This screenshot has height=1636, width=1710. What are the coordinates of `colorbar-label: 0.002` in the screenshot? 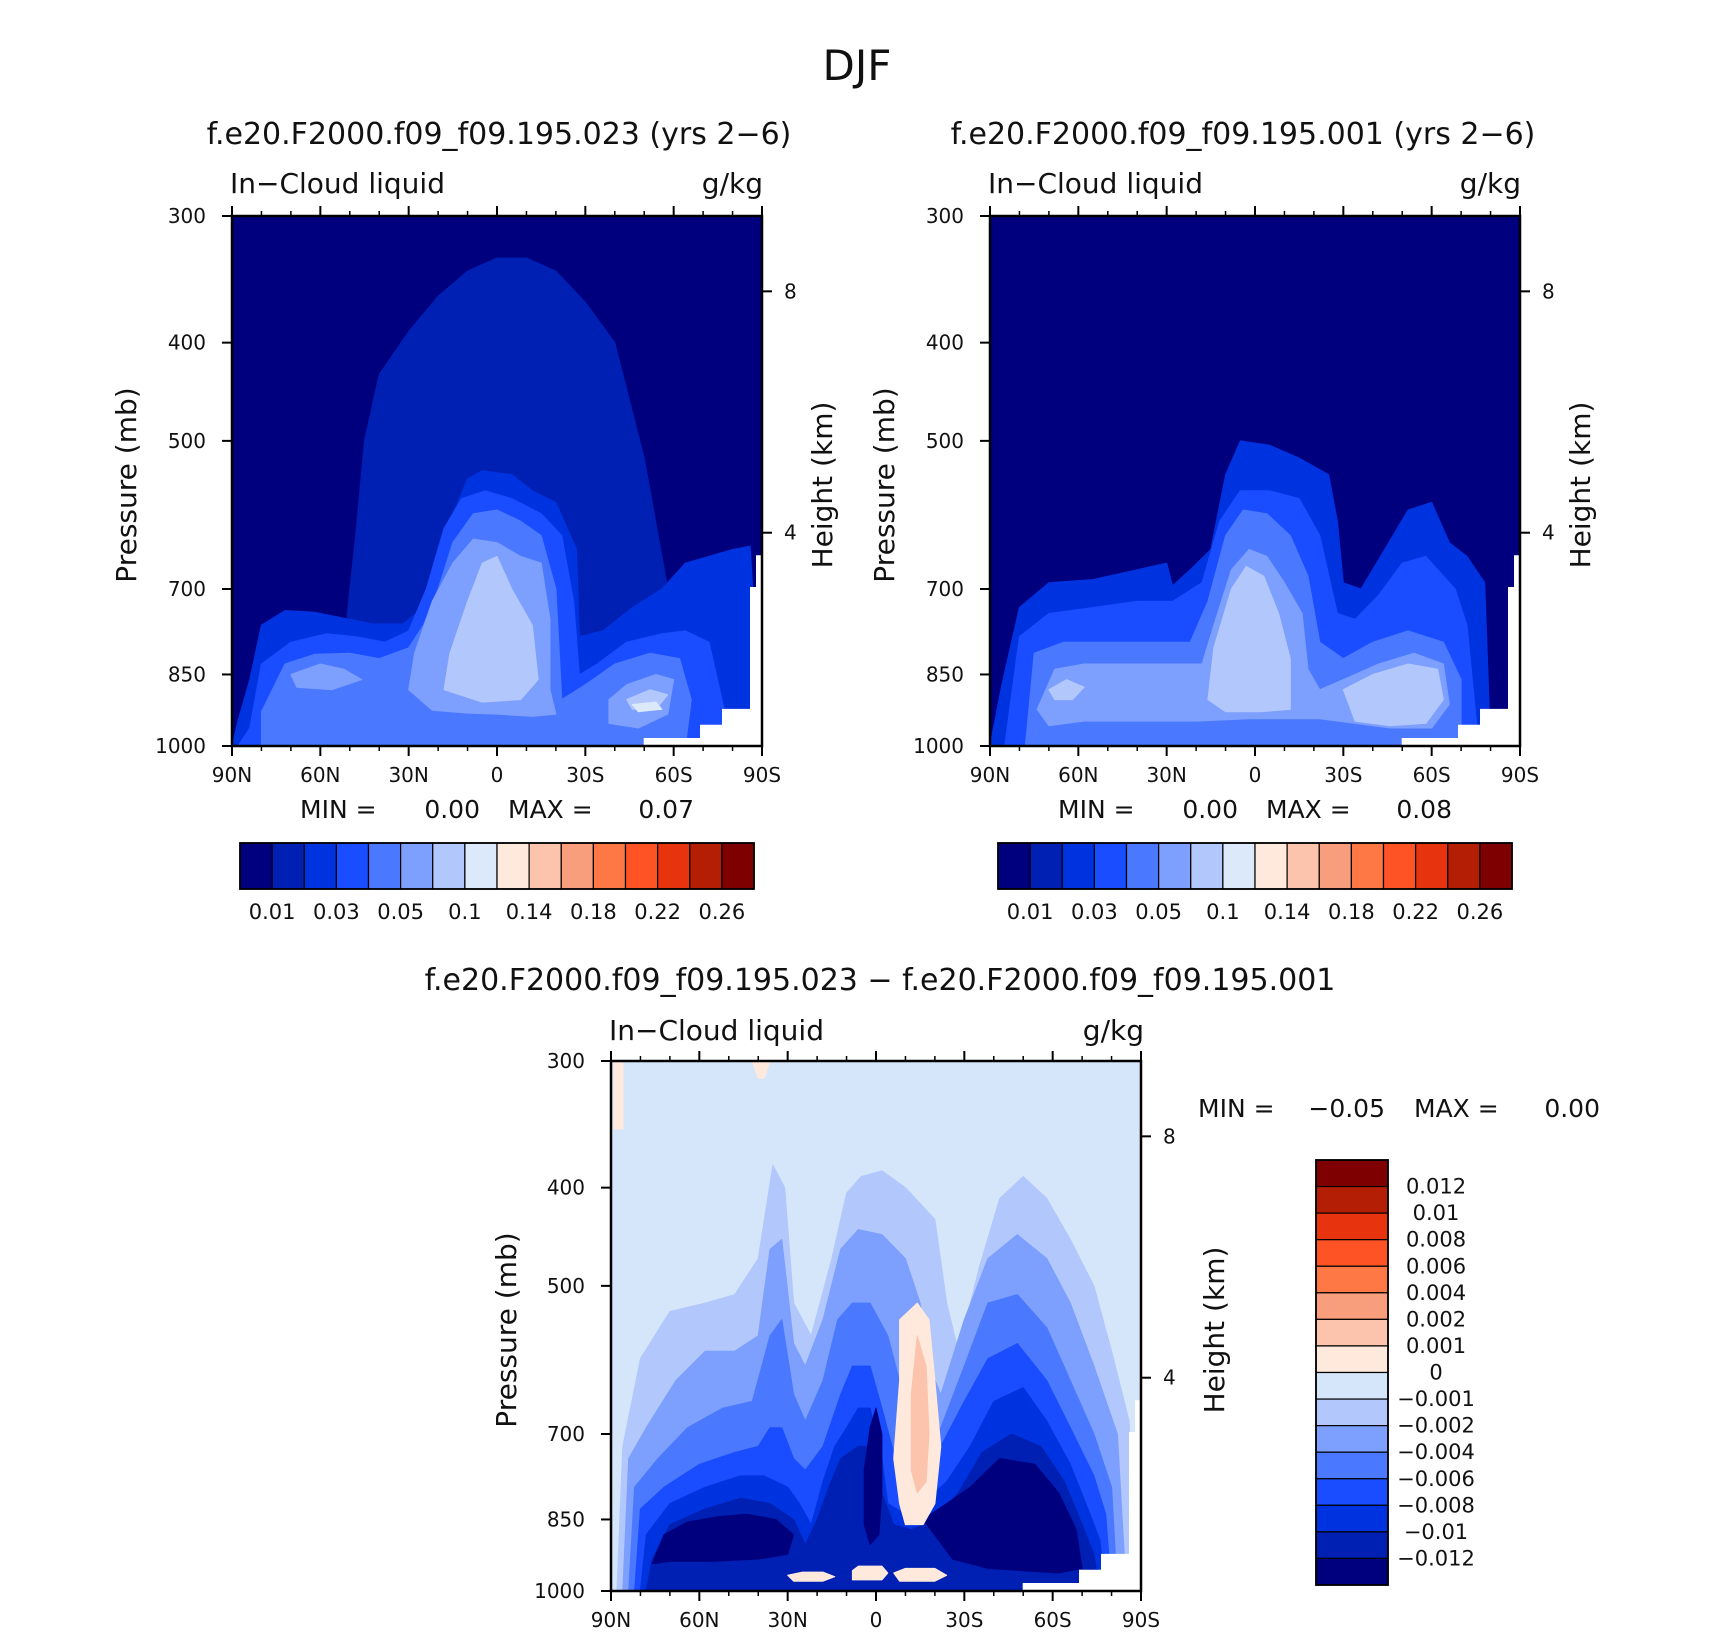 It's located at (1436, 1319).